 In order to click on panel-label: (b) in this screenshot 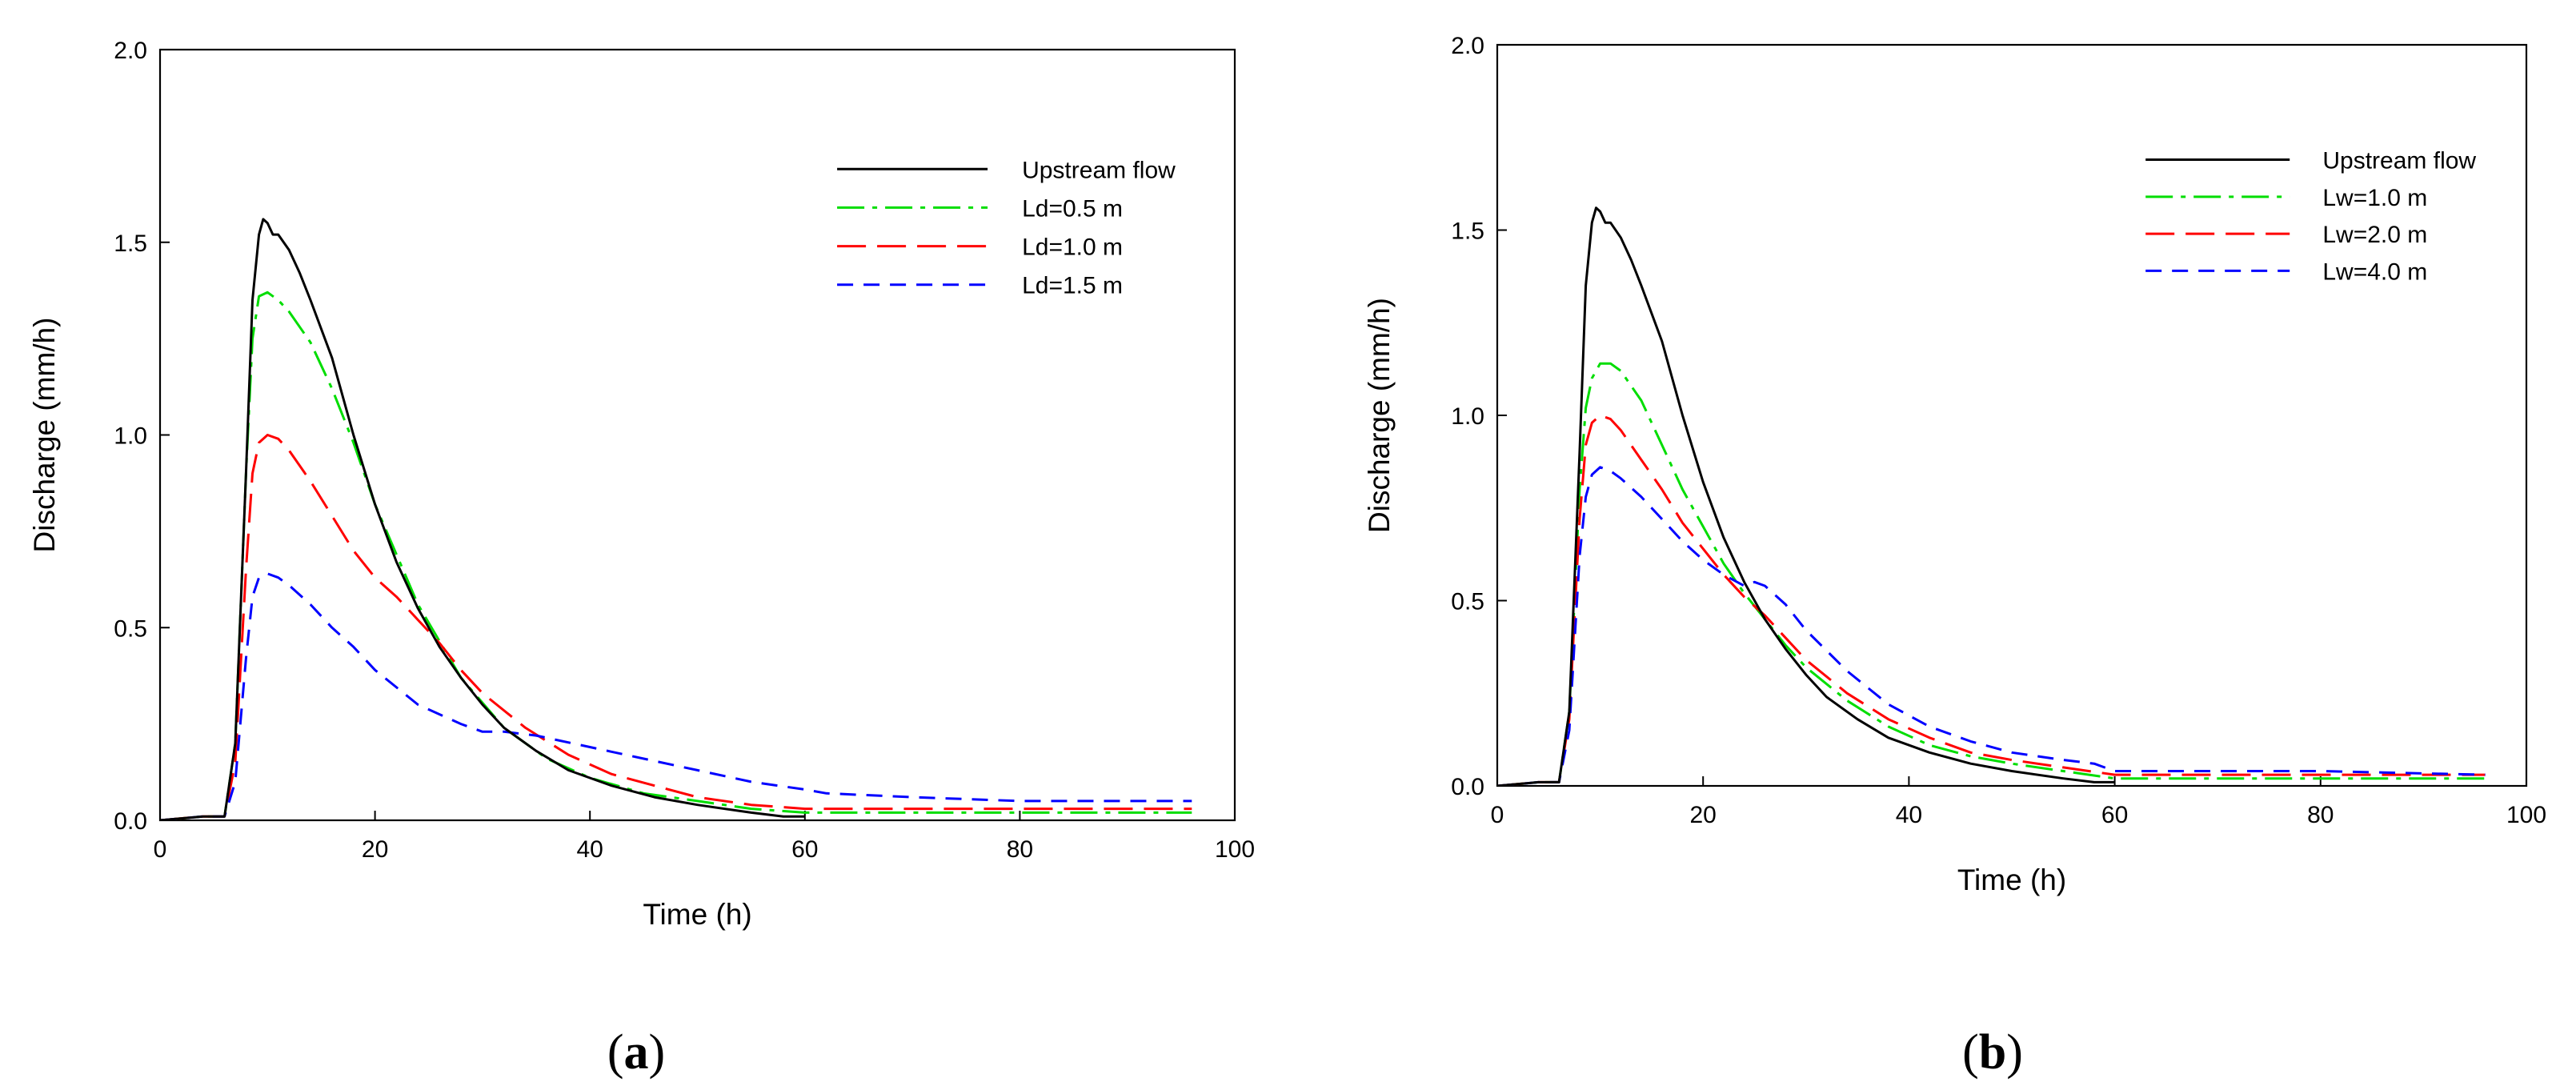, I will do `click(1992, 1052)`.